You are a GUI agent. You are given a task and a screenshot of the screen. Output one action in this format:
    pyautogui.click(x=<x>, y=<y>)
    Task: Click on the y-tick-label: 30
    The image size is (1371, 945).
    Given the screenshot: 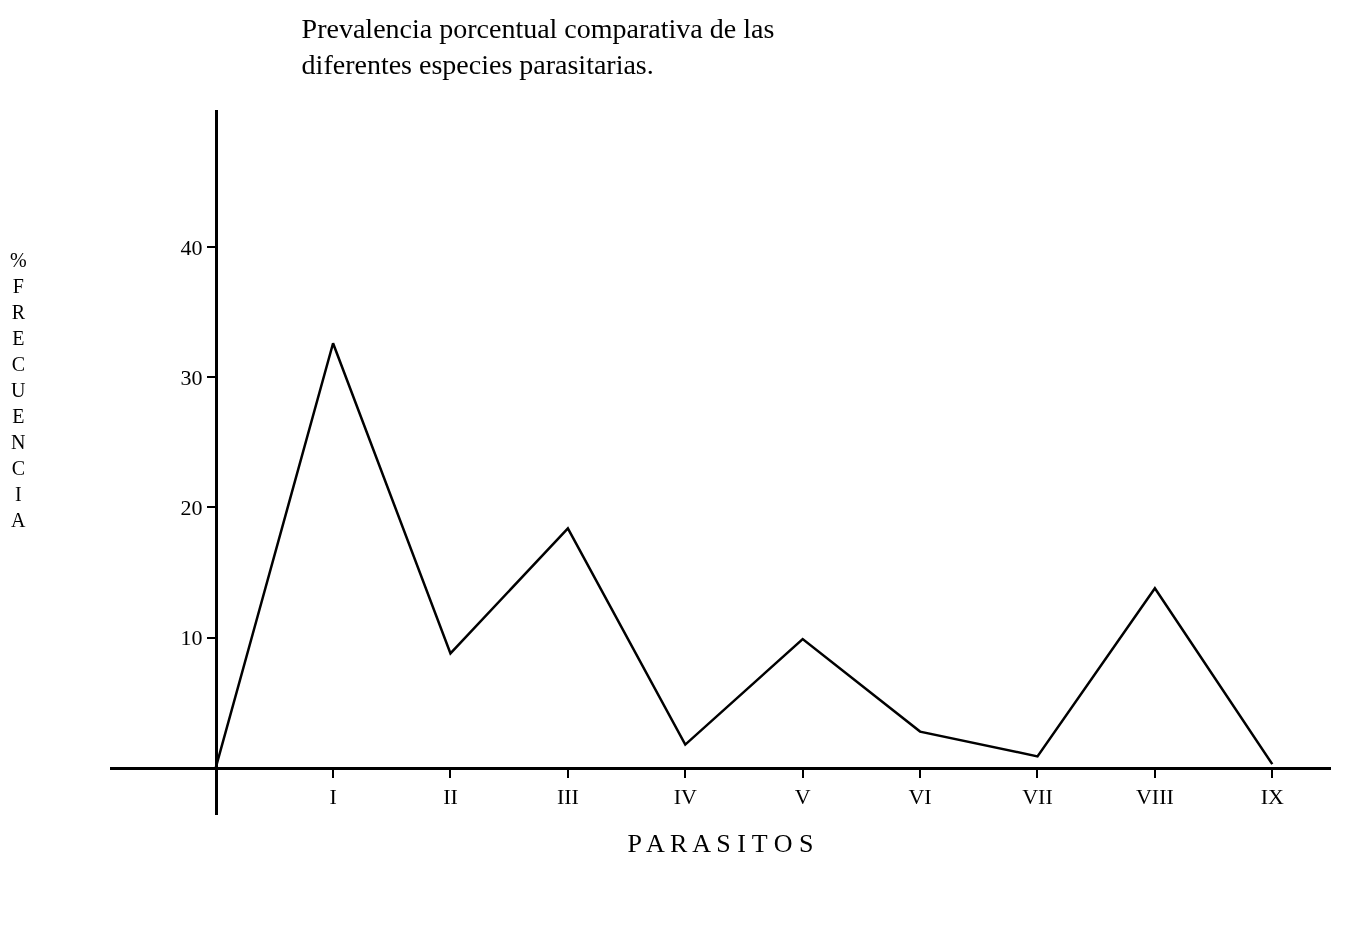 What is the action you would take?
    pyautogui.click(x=191, y=377)
    